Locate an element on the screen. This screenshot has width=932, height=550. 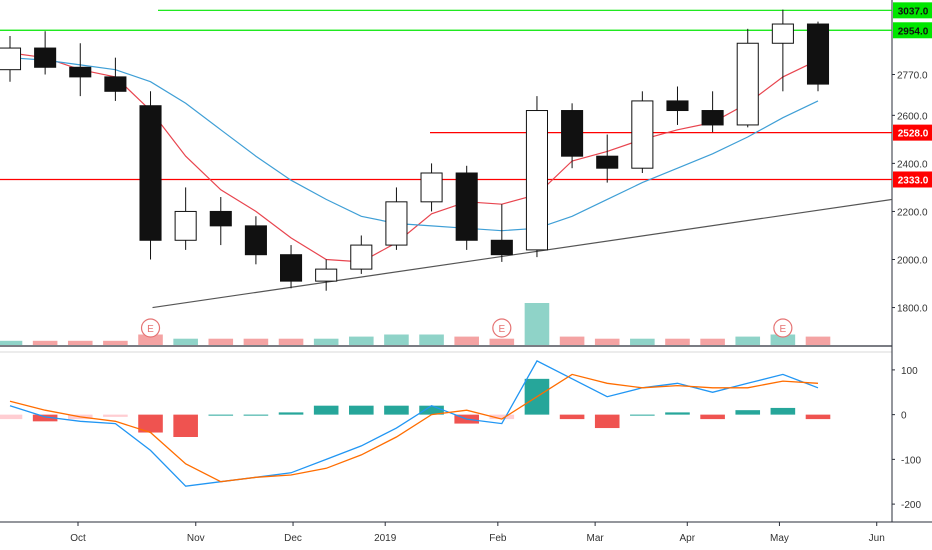
price-tick-label: 2400.0 is located at coordinates (912, 164).